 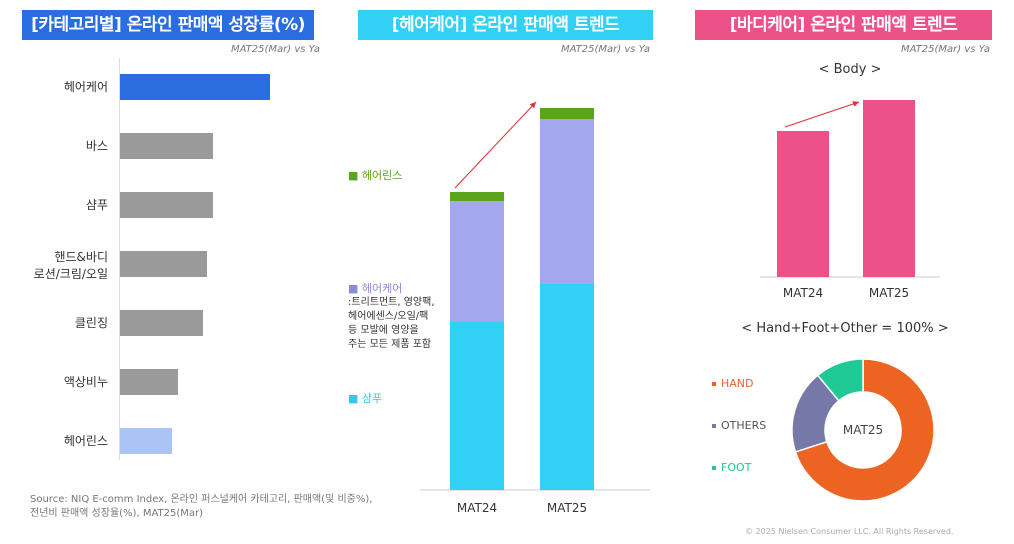 I want to click on donut-center-label: MAT25, so click(x=863, y=430).